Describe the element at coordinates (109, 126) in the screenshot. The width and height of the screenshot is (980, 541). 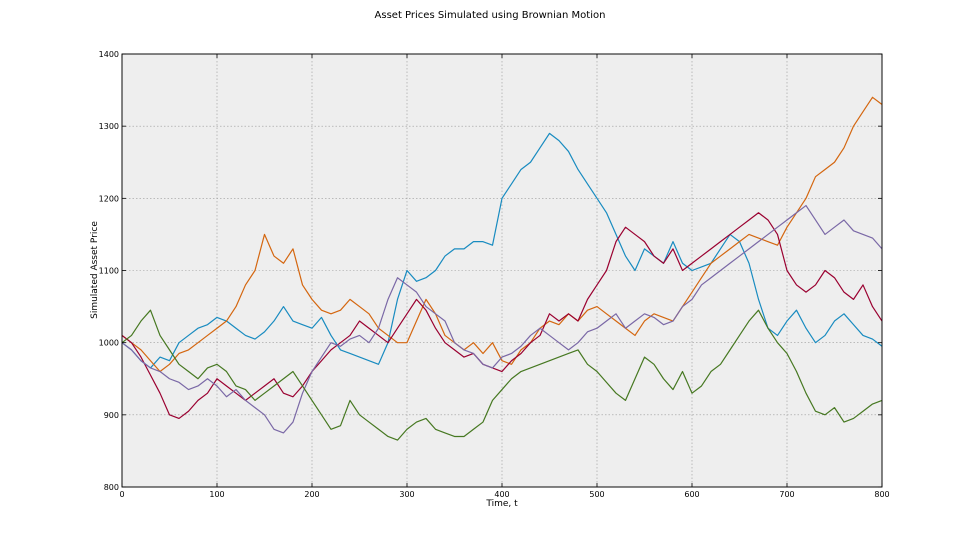
I see `y-tick-label: 1300` at that location.